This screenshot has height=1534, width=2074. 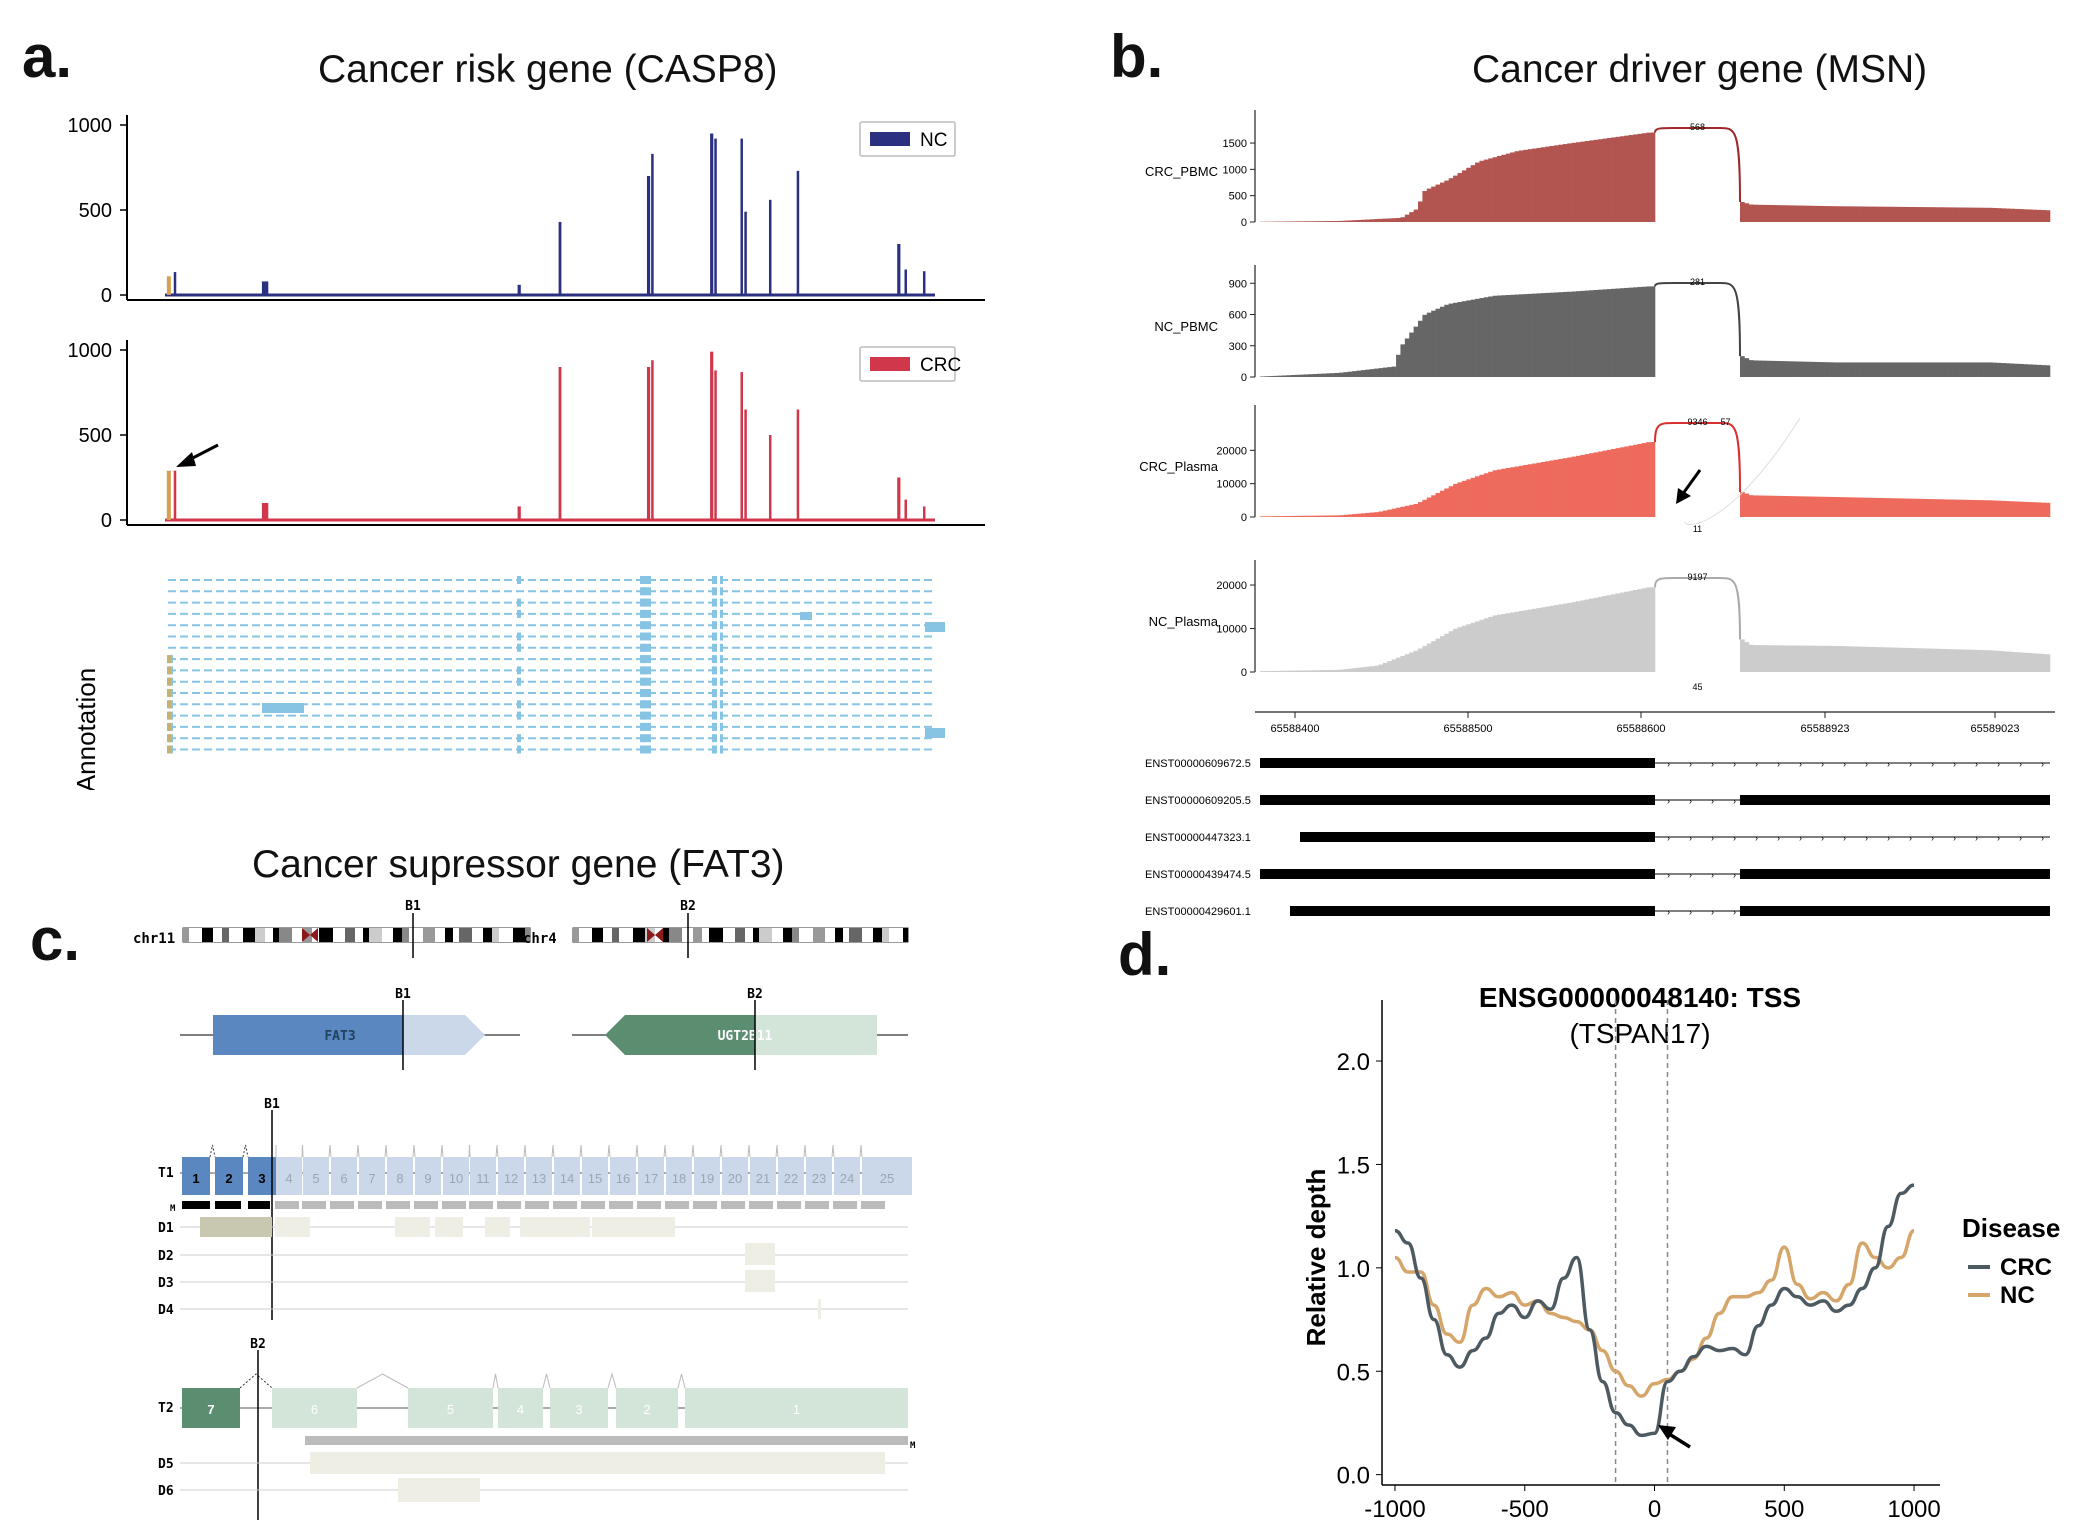 I want to click on x-tick-label: 65589023, so click(x=1995, y=729).